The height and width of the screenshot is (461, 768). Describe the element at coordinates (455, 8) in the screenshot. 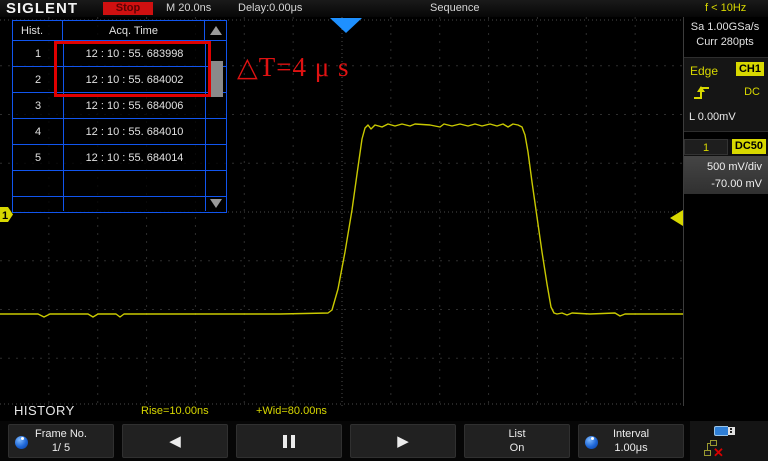

I see `acquisition-mode-label: Sequence` at that location.